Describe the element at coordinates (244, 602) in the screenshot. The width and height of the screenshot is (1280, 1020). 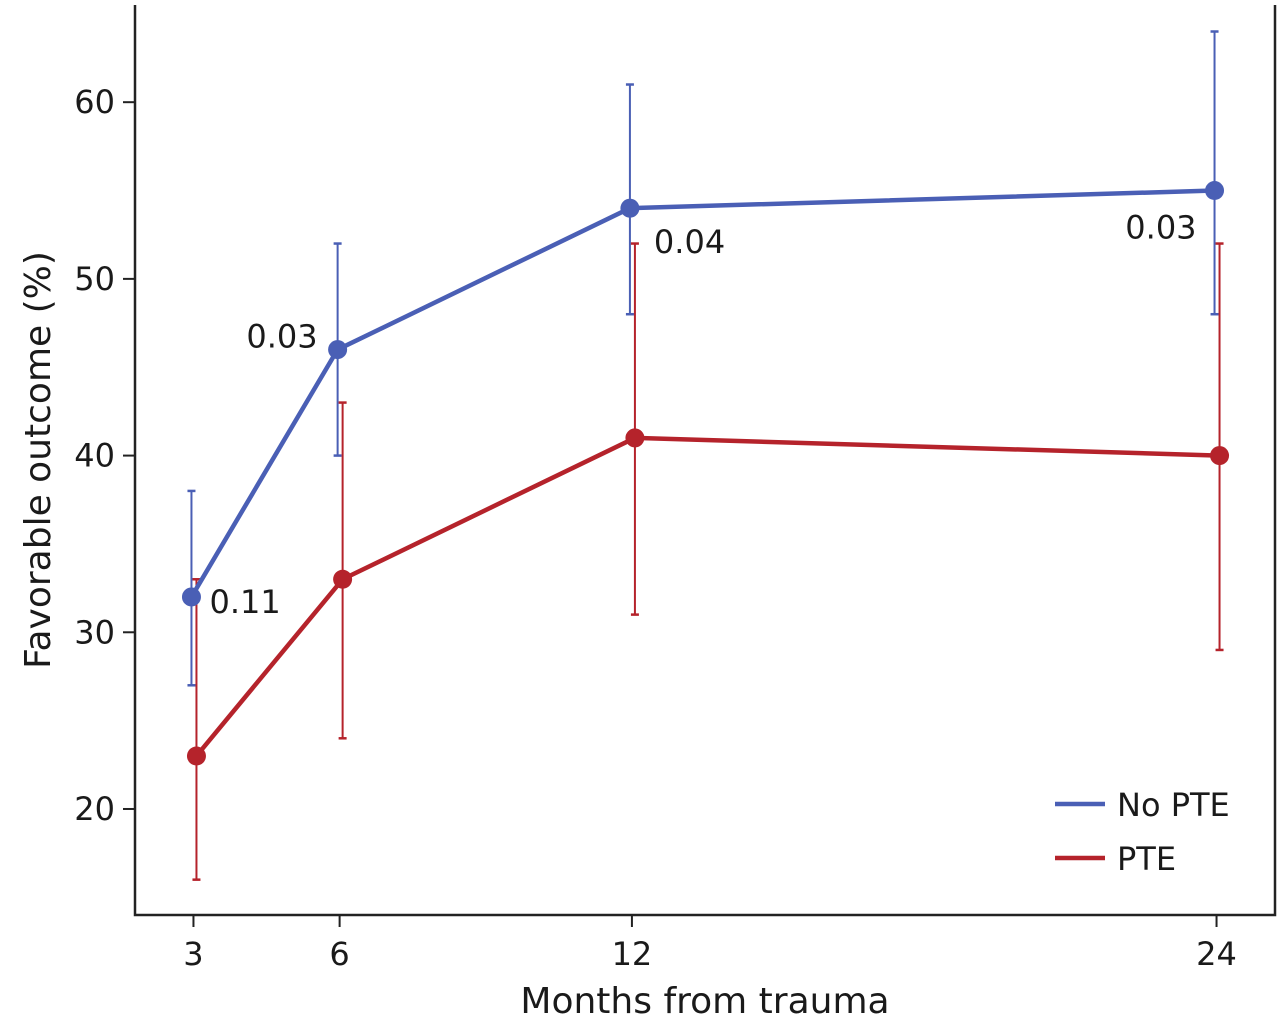
I see `p-value-label: 0.11` at that location.